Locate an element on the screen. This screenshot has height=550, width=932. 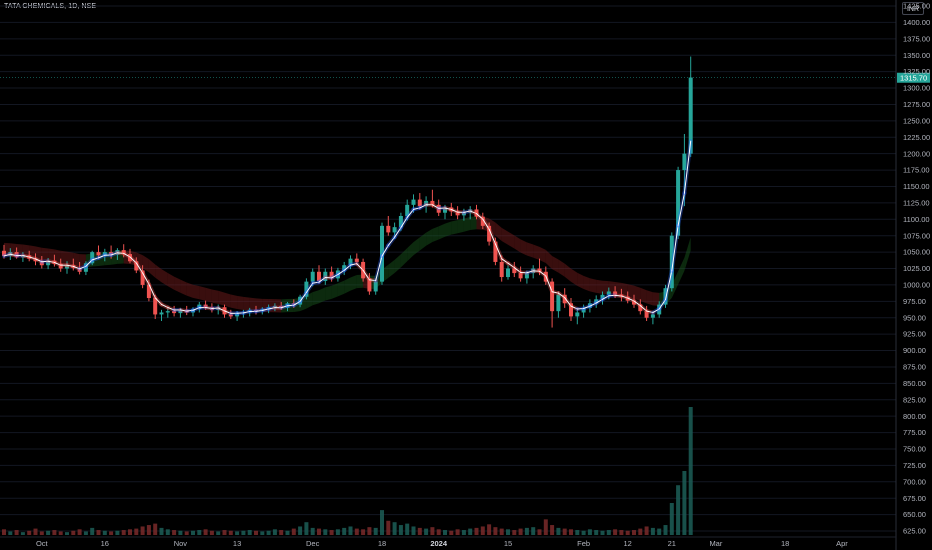
currency-button: INR is located at coordinates (913, 8).